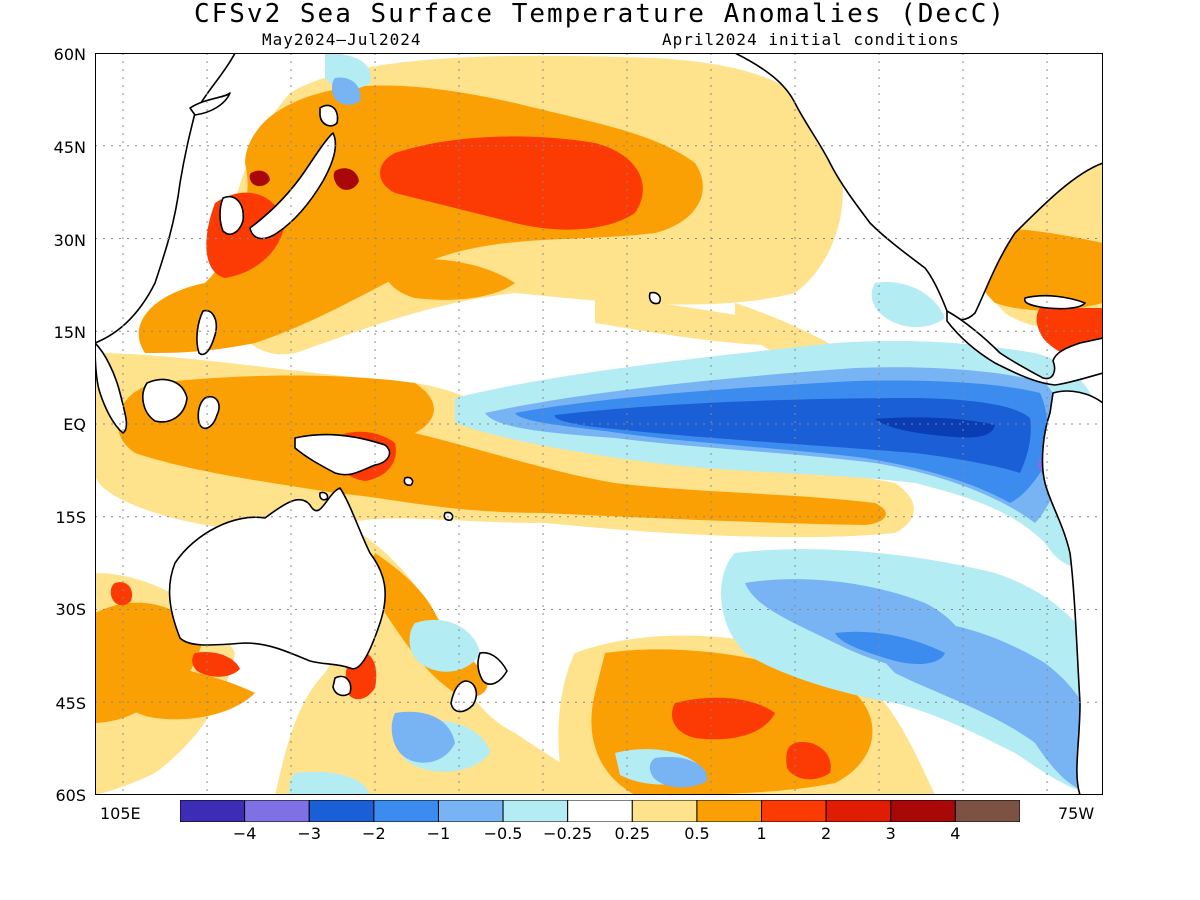 Image resolution: width=1200 pixels, height=900 pixels. Describe the element at coordinates (70, 703) in the screenshot. I see `lat-label-45s: 45S` at that location.